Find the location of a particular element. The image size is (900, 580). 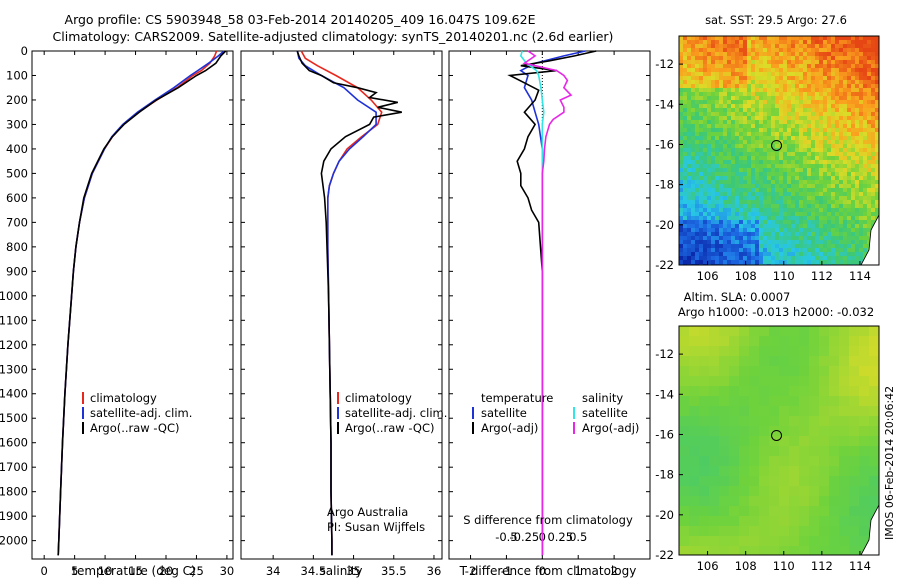

y-tick-label: -18 is located at coordinates (664, 475).